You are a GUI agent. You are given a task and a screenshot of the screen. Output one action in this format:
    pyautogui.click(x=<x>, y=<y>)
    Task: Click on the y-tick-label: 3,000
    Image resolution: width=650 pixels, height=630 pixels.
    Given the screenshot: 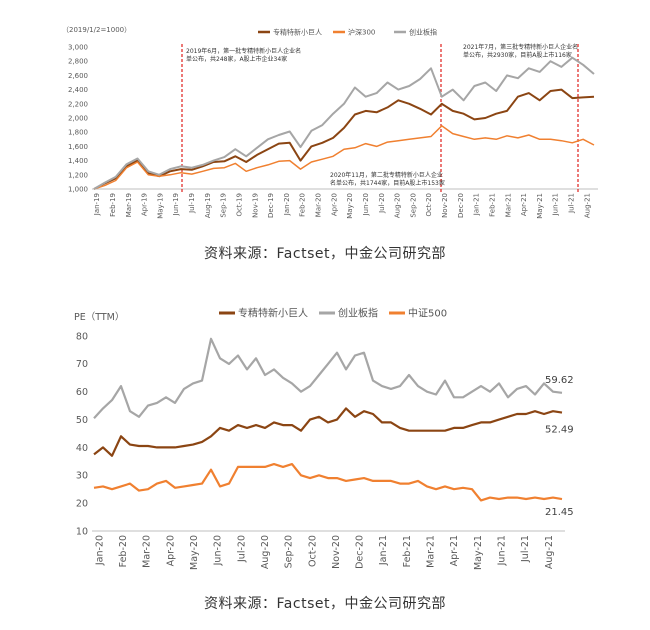 What is the action you would take?
    pyautogui.click(x=78, y=47)
    